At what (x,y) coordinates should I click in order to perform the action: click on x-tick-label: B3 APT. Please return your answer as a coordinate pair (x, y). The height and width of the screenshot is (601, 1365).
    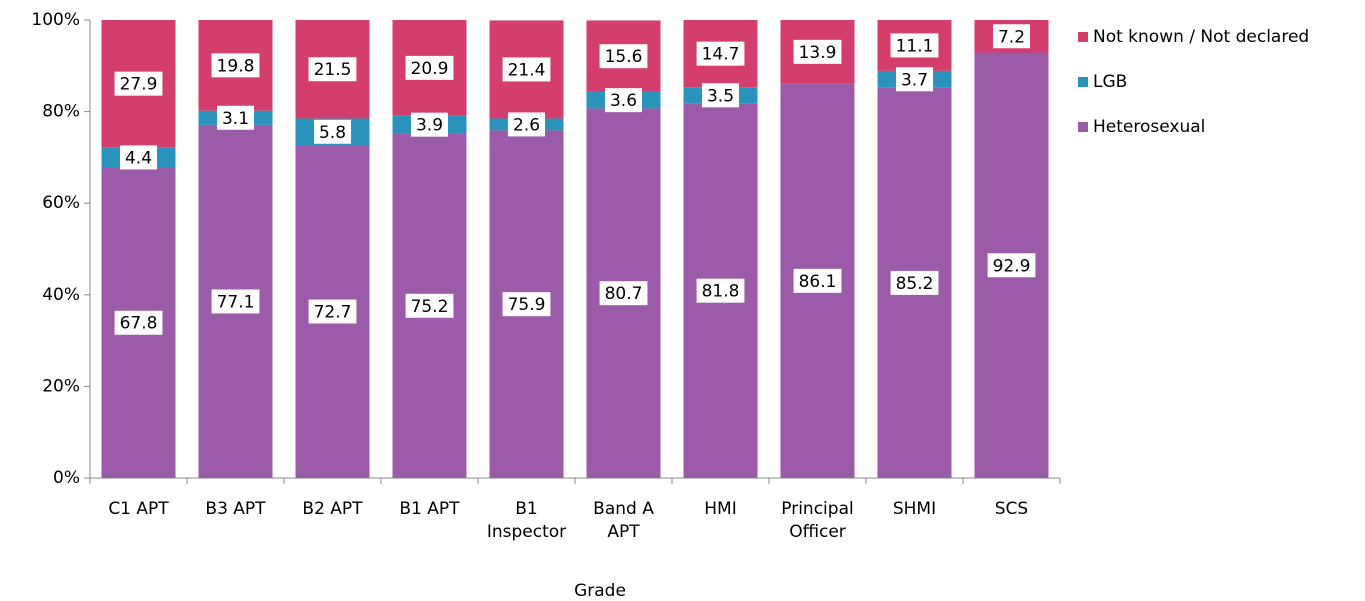
    Looking at the image, I should click on (235, 509).